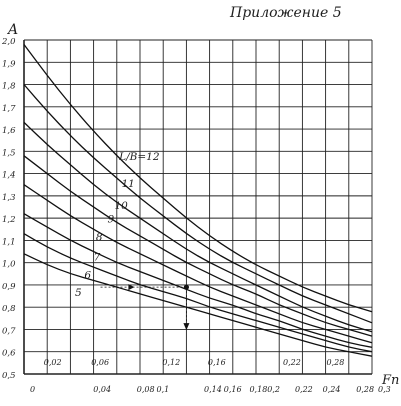 The width and height of the screenshot is (401, 406). Describe the element at coordinates (8, 42) in the screenshot. I see `y-tick-label: 2,0` at that location.